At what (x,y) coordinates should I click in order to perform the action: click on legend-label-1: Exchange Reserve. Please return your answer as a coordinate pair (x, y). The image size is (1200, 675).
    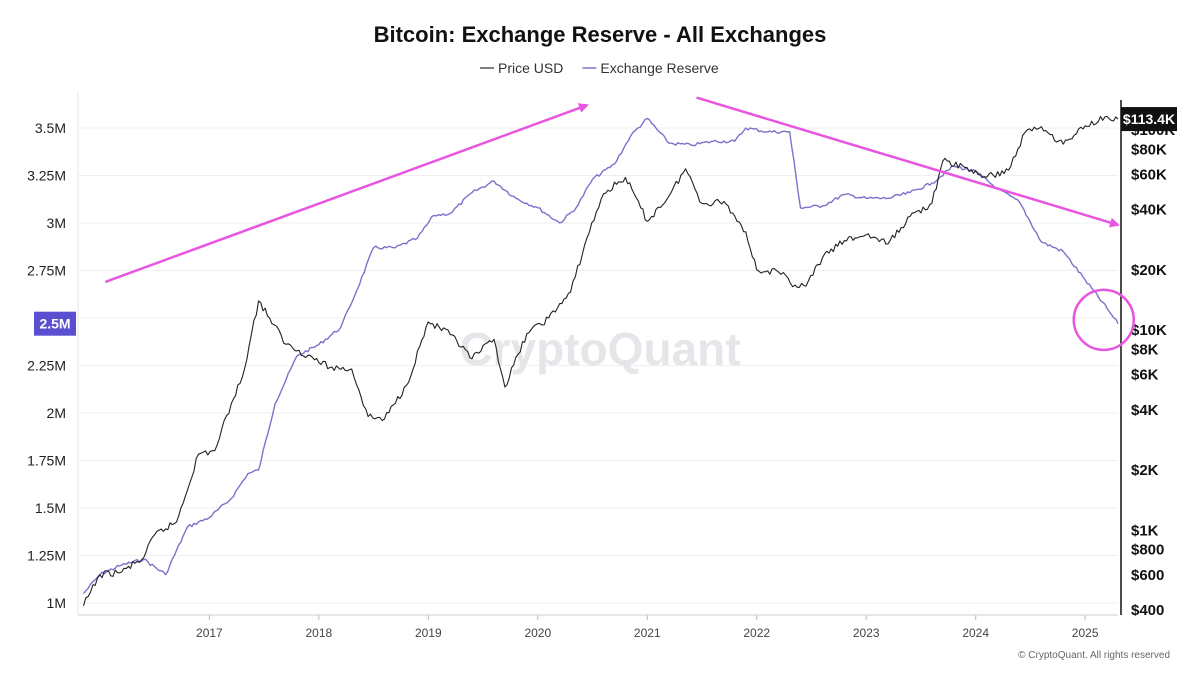
    Looking at the image, I should click on (659, 68).